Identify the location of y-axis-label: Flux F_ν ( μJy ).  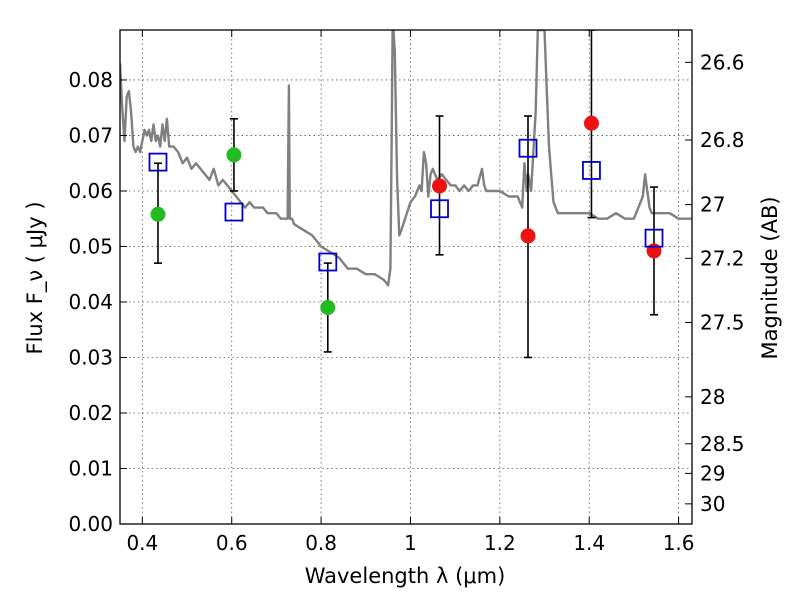
(35, 277).